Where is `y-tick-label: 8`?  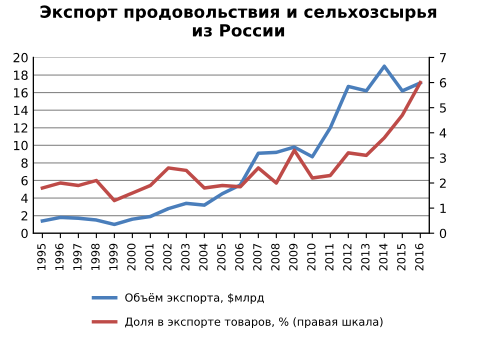
y-tick-label: 8 is located at coordinates (24, 163).